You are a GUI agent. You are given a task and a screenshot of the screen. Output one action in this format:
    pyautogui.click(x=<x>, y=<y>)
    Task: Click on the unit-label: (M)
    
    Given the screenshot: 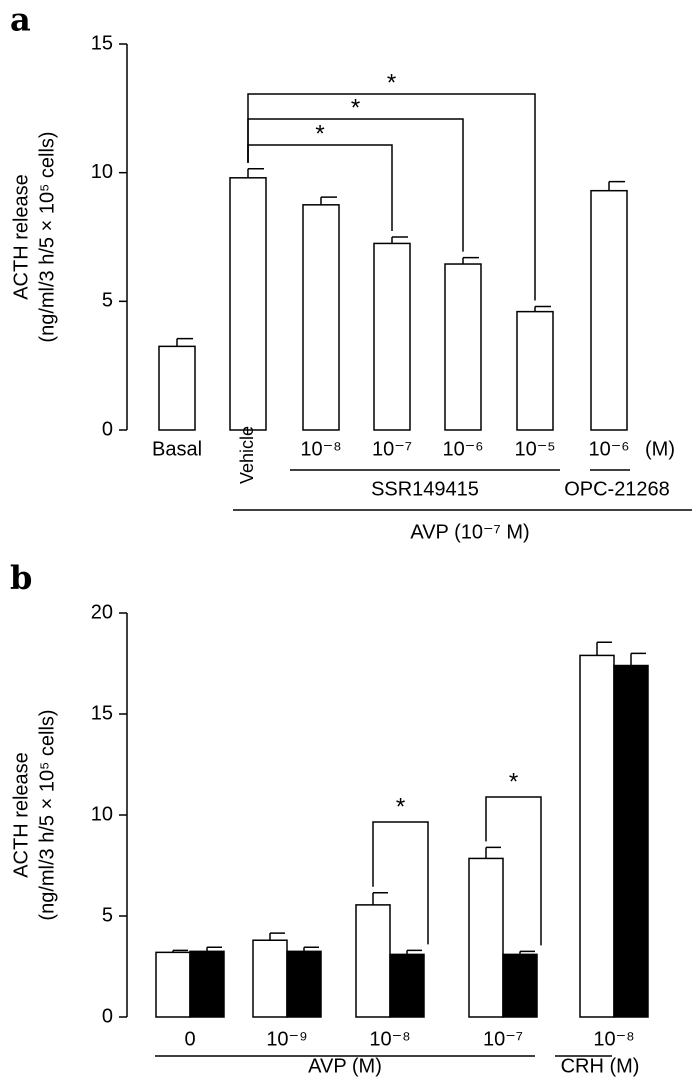 What is the action you would take?
    pyautogui.click(x=660, y=449)
    